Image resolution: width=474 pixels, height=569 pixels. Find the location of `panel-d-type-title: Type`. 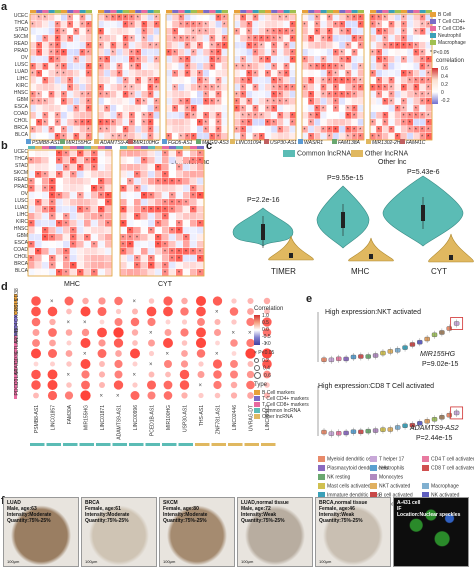

panel-d-type-title: Type is located at coordinates (261, 385).